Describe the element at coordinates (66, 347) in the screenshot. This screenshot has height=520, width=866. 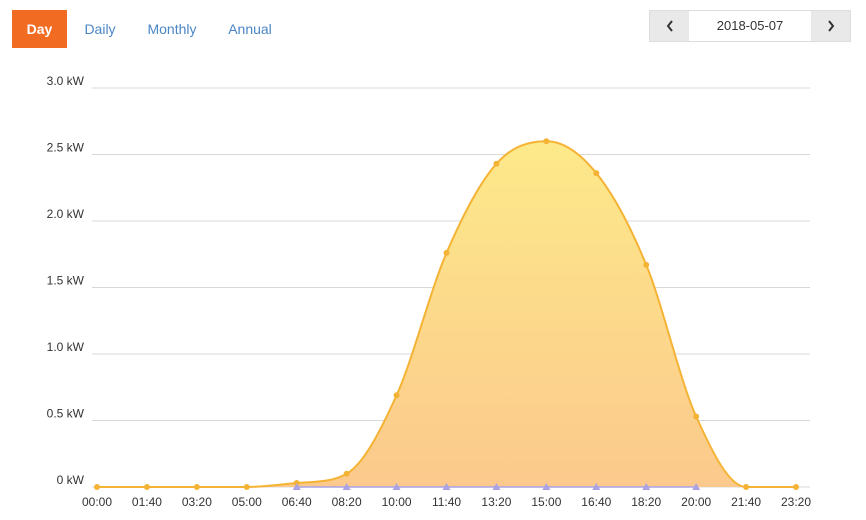
I see `y-tick-label: 1.0 kW` at that location.